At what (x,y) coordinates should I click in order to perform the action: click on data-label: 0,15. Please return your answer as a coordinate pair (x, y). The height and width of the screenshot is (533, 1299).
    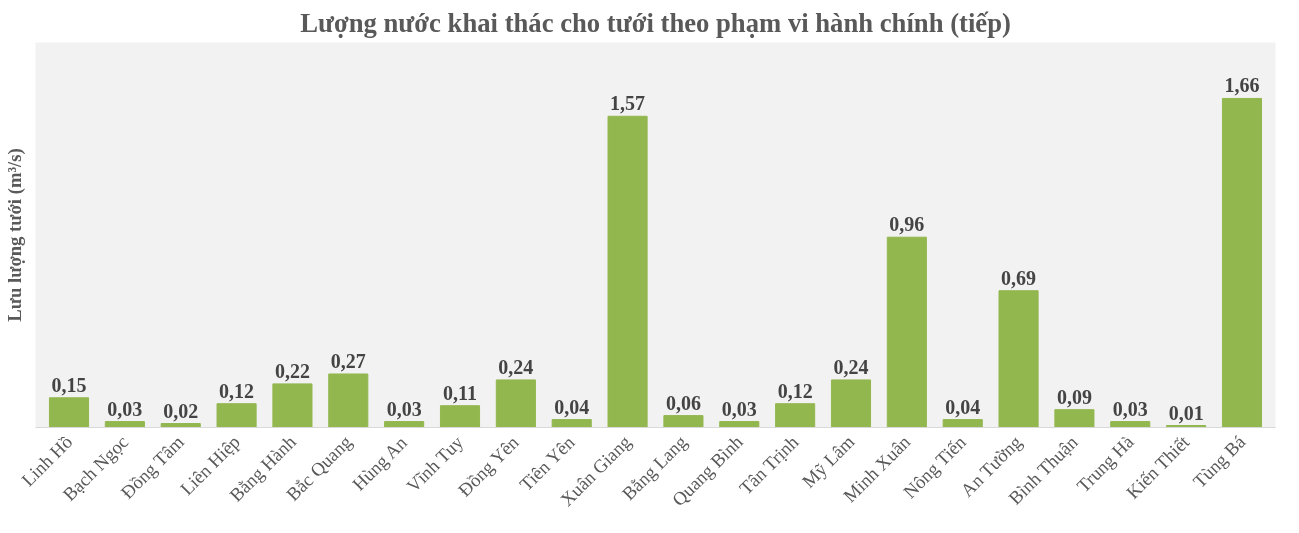
    Looking at the image, I should click on (69, 384).